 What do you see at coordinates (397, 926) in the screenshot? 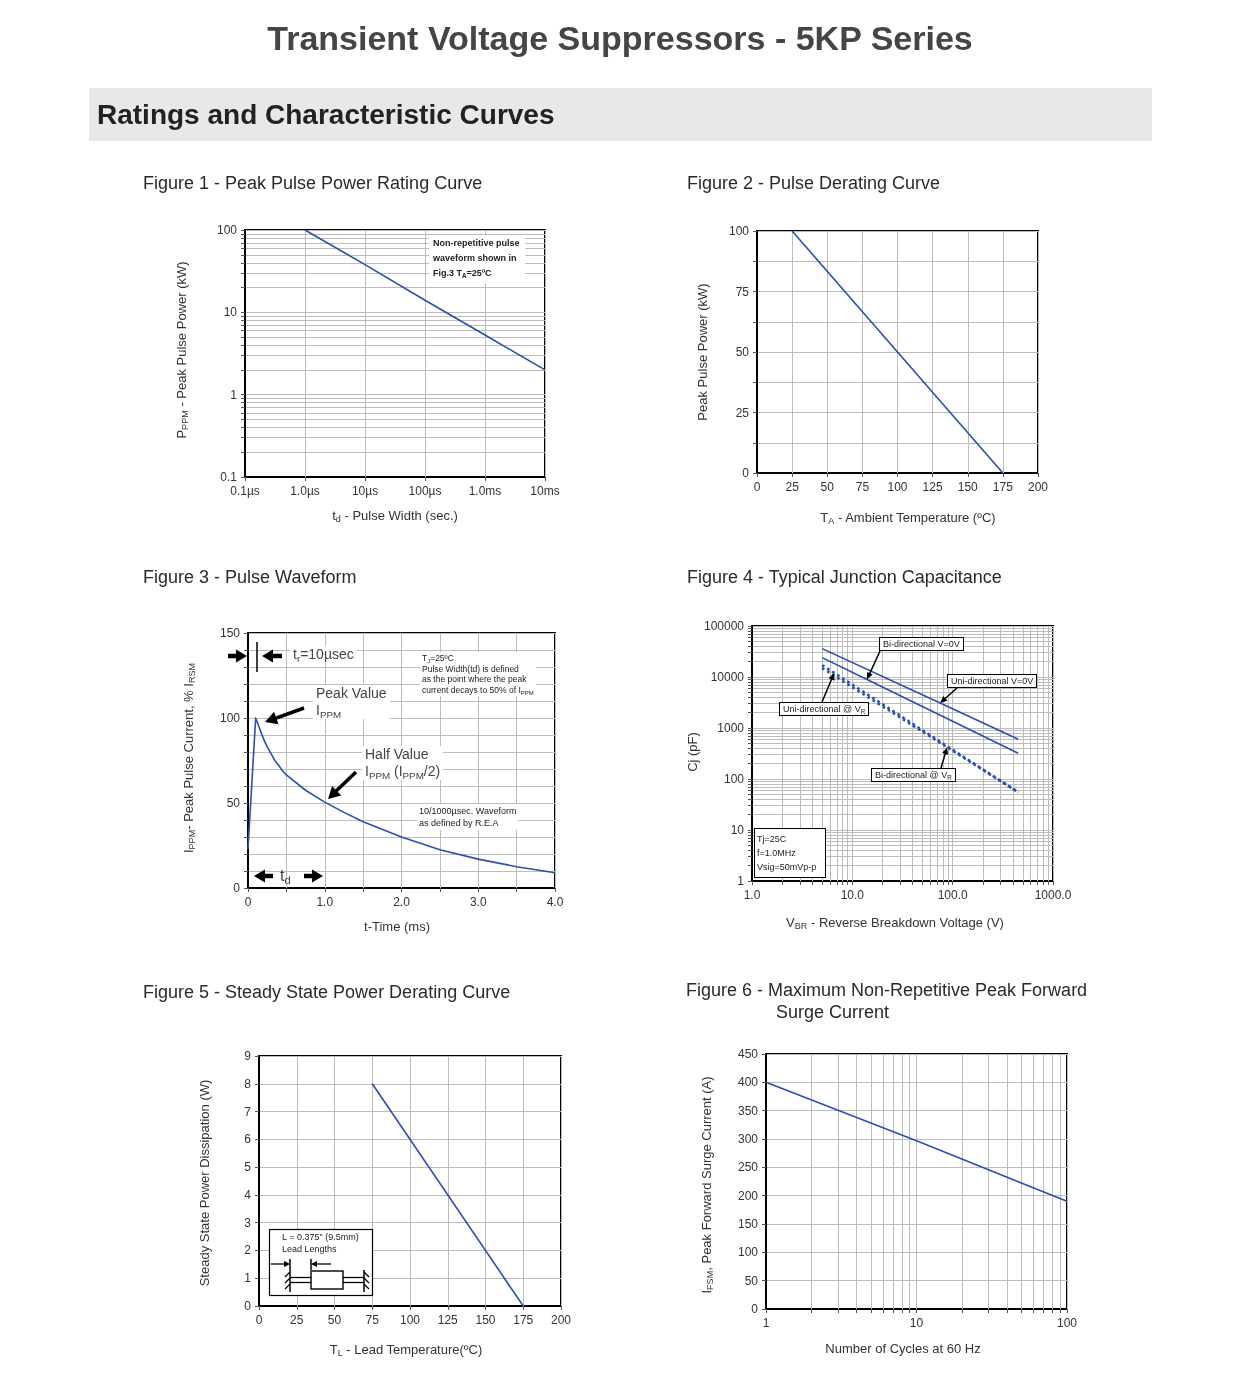
I see `x-axis-title: t-Time (ms)` at bounding box center [397, 926].